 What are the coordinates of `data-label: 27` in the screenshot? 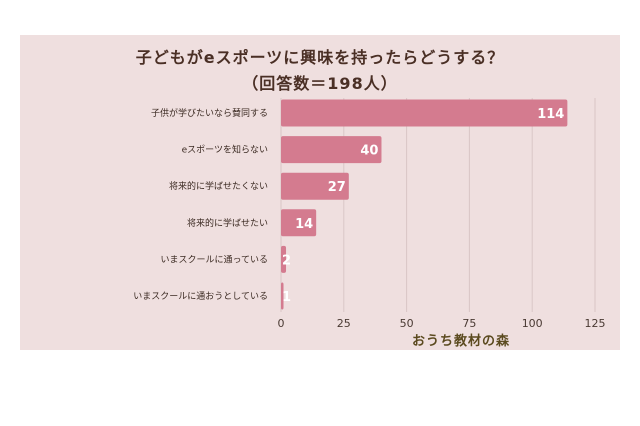 It's located at (337, 187).